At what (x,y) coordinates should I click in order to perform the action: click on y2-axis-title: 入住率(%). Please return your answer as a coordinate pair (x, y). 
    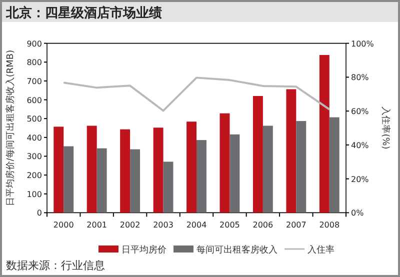
    Looking at the image, I should click on (385, 128).